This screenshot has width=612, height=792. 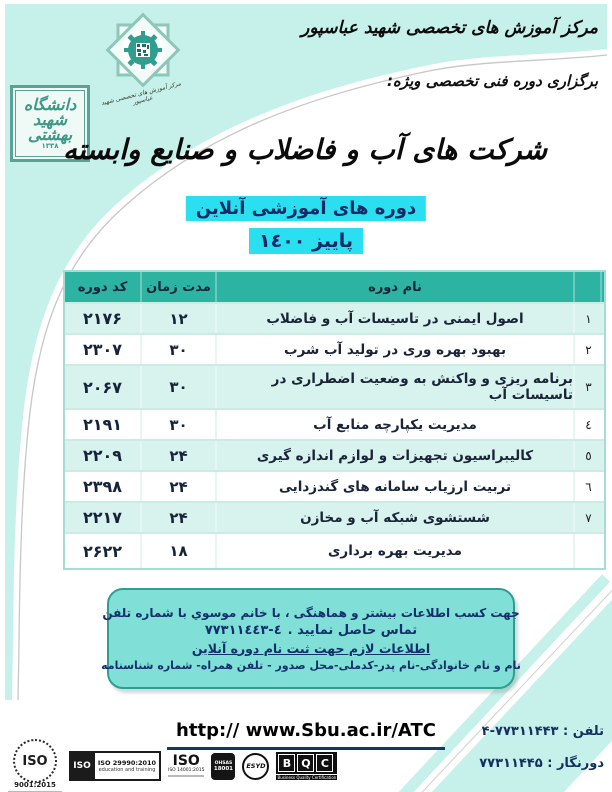 I want to click on contact-line2-text: تماس حاصل نمایید ., so click(x=352, y=630).